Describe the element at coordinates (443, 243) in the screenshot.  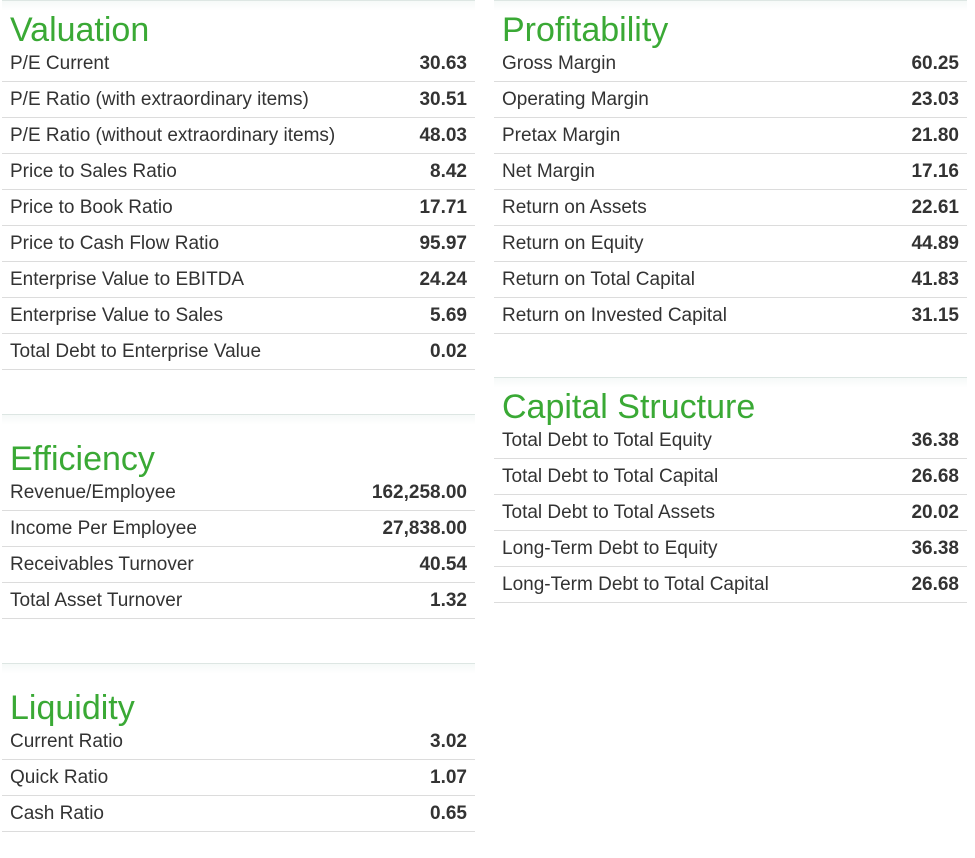
I see `metric-value: 95.97` at that location.